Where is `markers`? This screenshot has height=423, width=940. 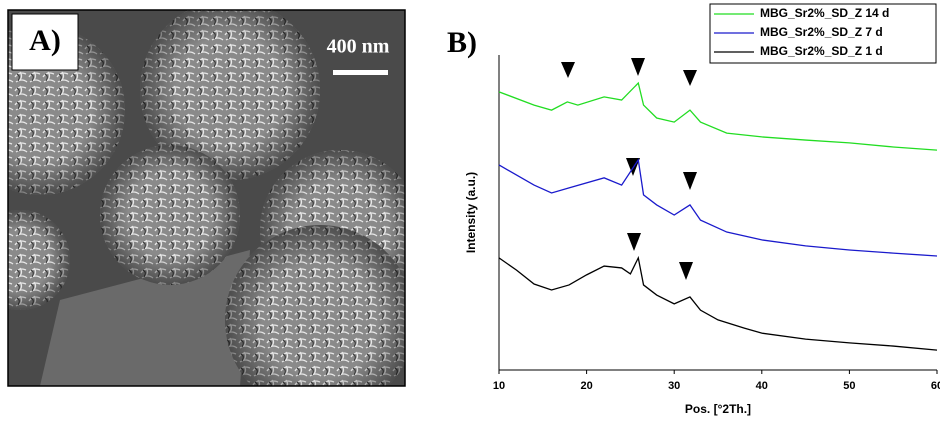 markers is located at coordinates (629, 169).